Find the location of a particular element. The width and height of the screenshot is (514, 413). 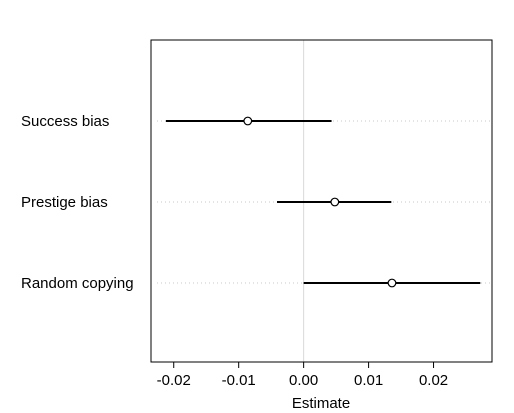

category-label-random-copying: Random copying is located at coordinates (77, 283).